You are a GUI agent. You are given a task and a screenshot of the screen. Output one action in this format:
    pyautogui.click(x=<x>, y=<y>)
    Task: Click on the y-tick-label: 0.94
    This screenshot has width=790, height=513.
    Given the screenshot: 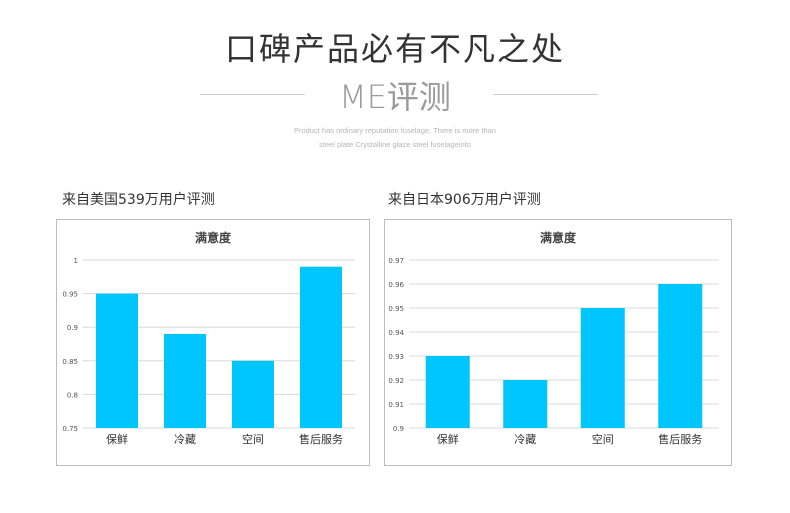 What is the action you would take?
    pyautogui.click(x=396, y=333)
    